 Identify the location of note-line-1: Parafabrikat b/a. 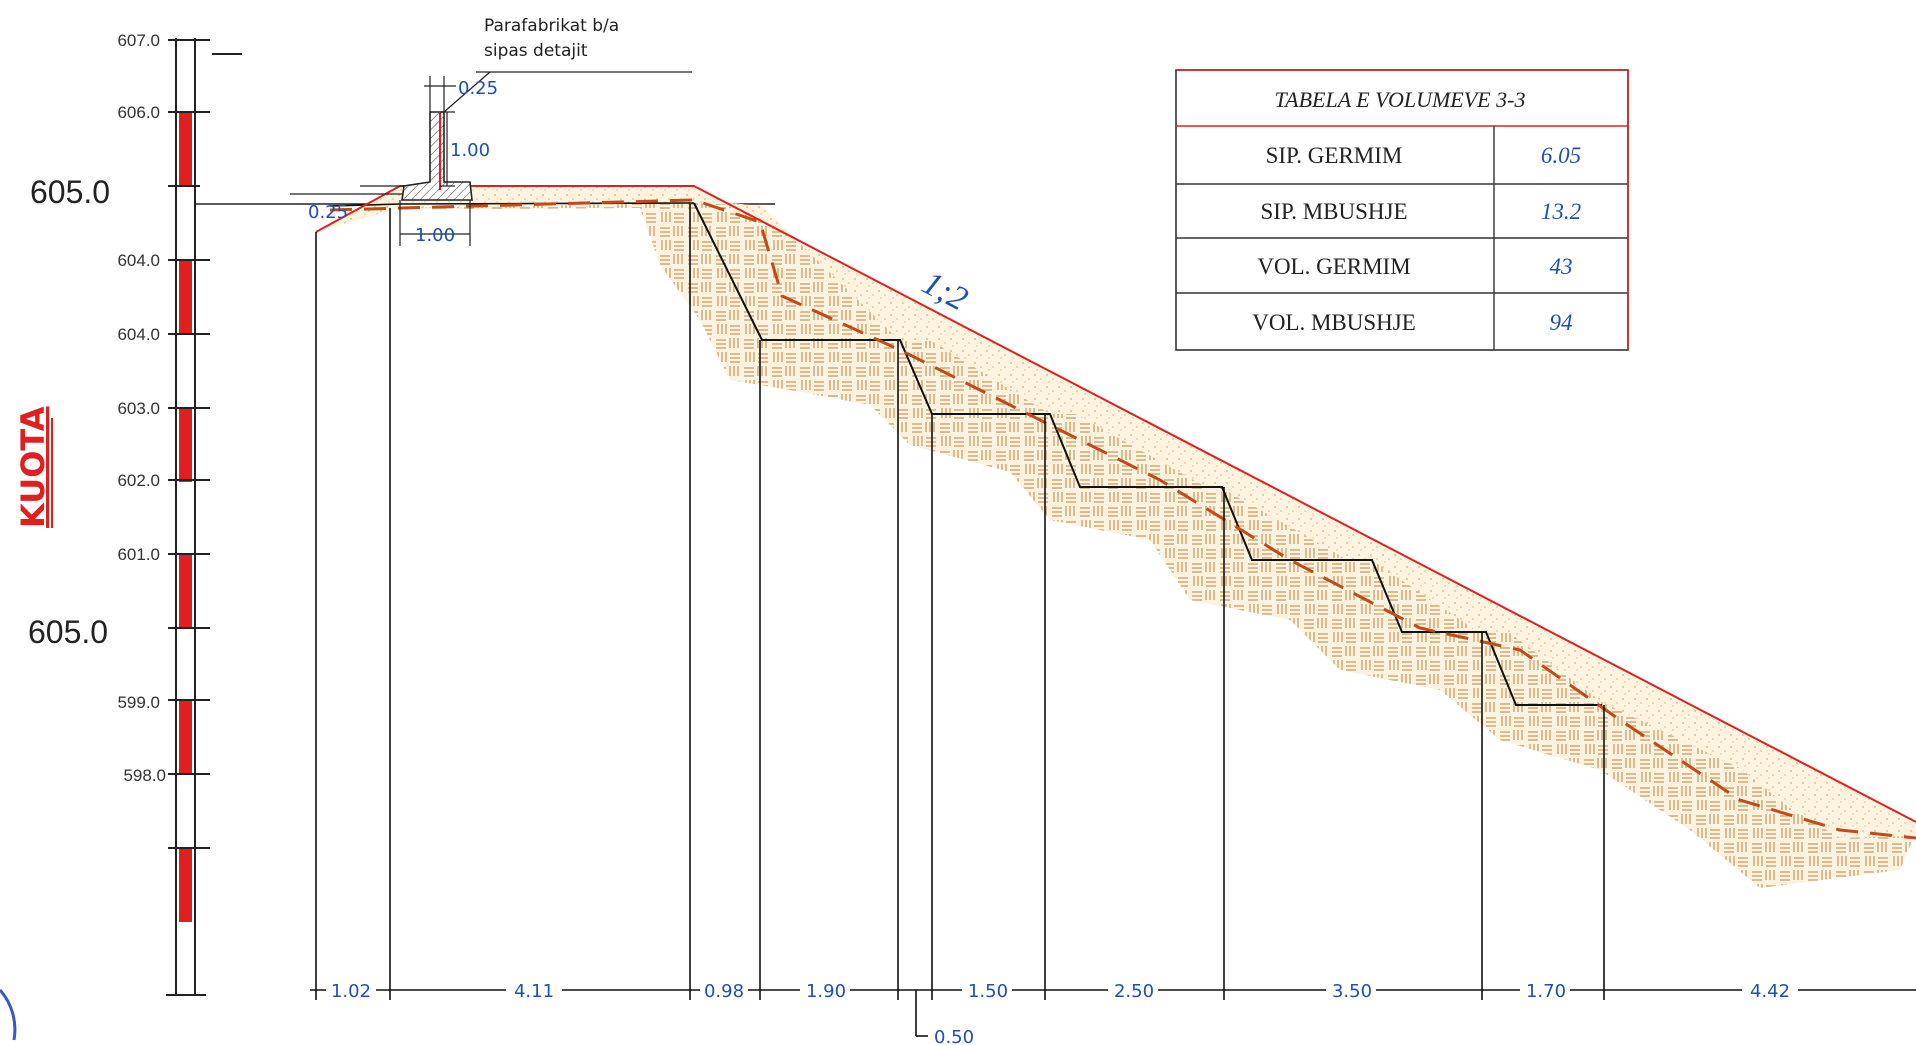
(551, 26).